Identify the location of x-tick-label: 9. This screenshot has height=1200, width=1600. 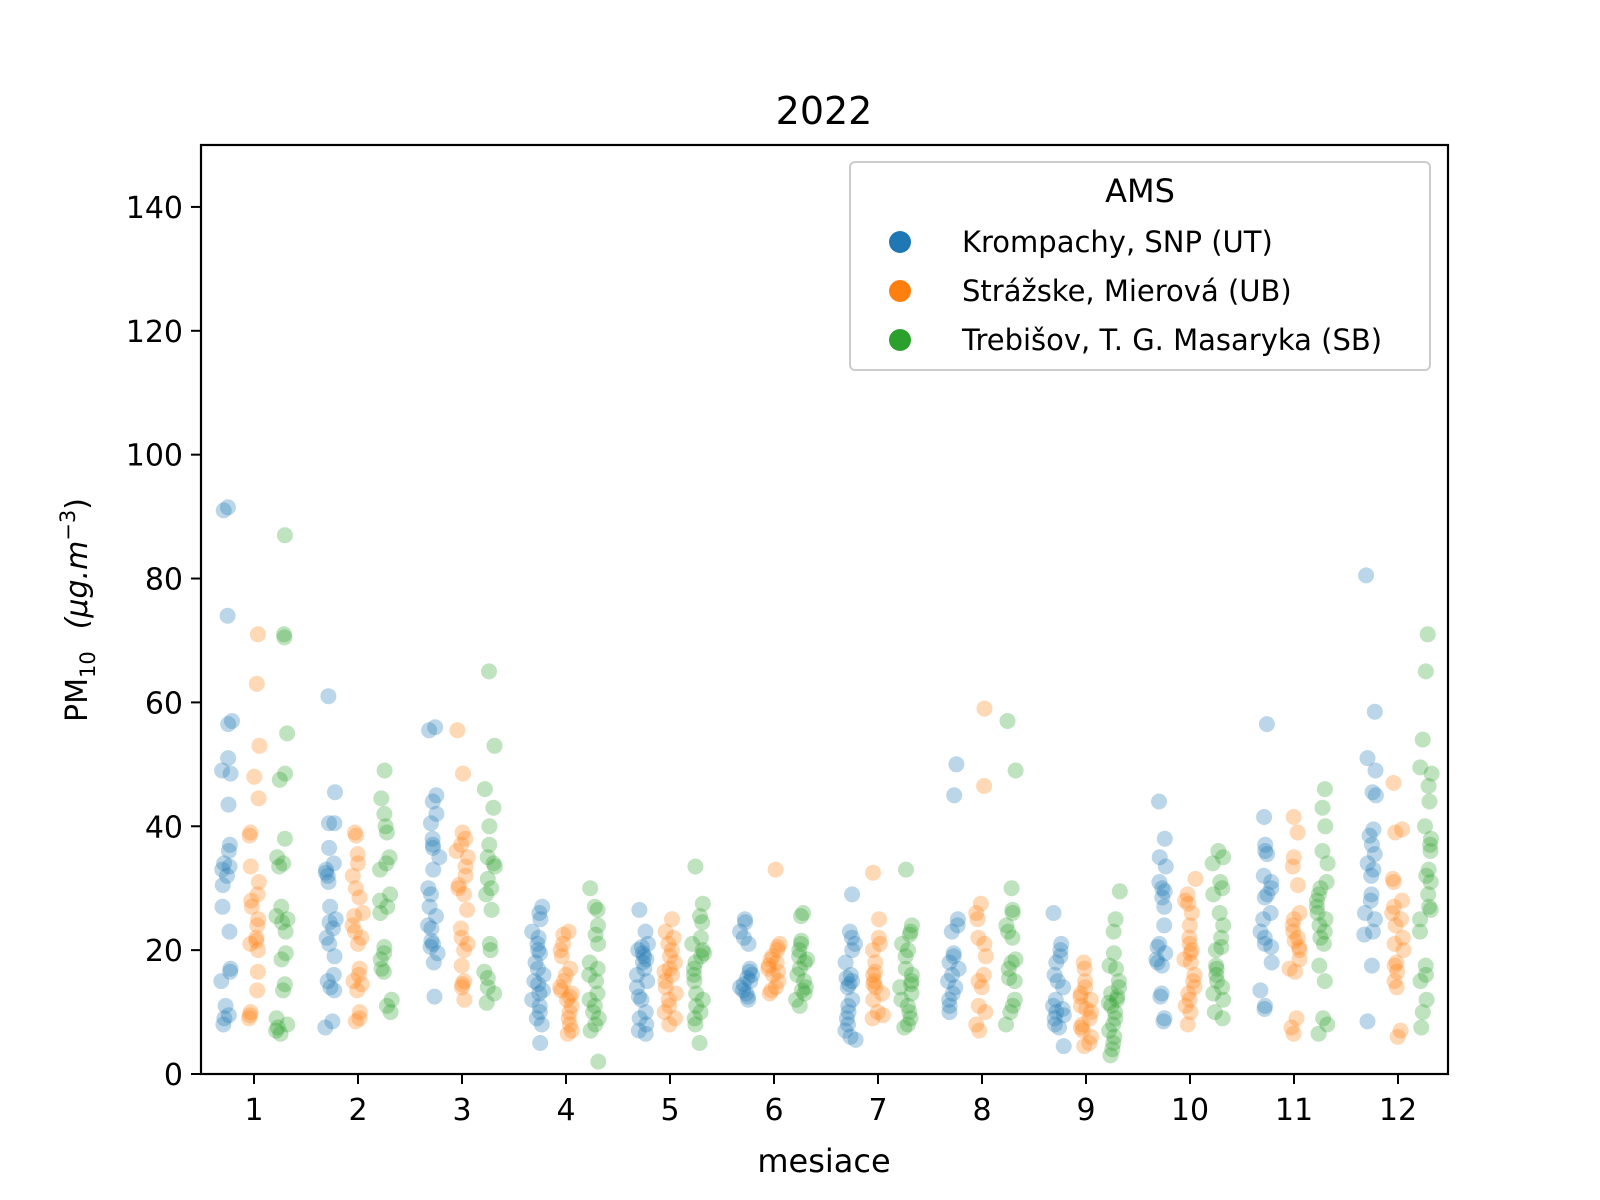
(1085, 1110).